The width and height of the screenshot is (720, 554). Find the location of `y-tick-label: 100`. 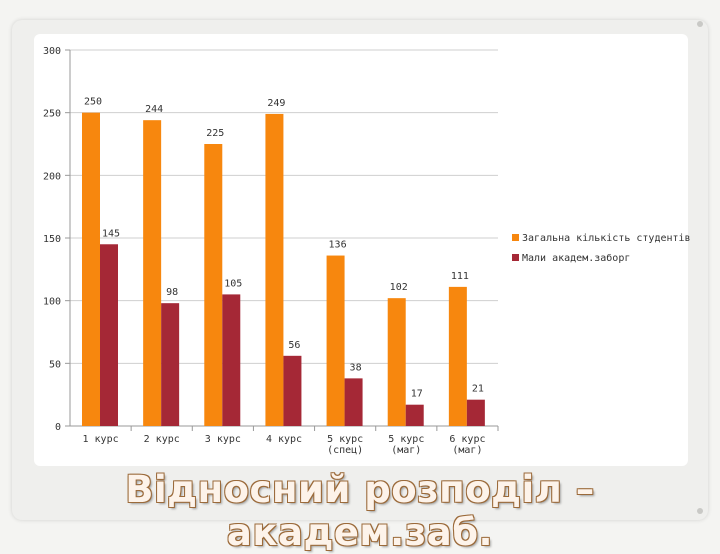

y-tick-label: 100 is located at coordinates (52, 302).